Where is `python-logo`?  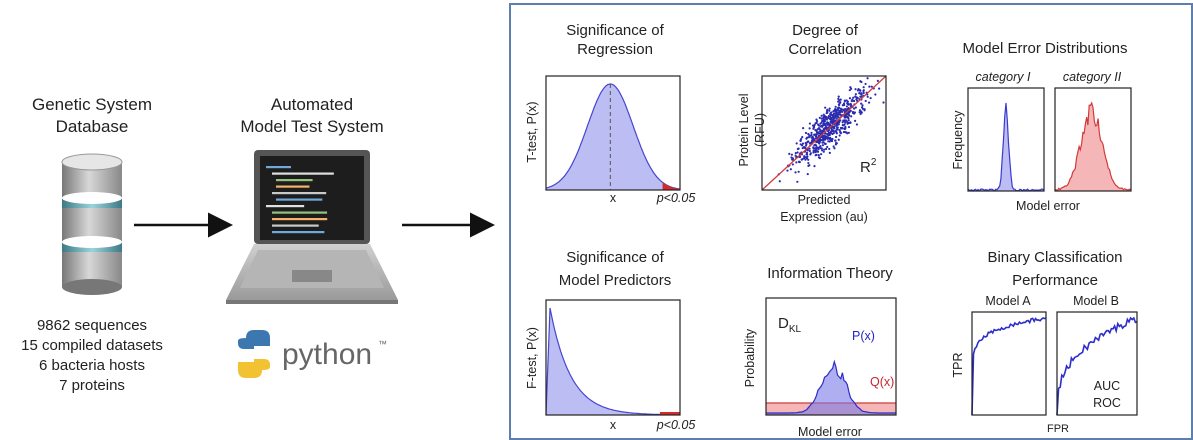
python-logo is located at coordinates (254, 354).